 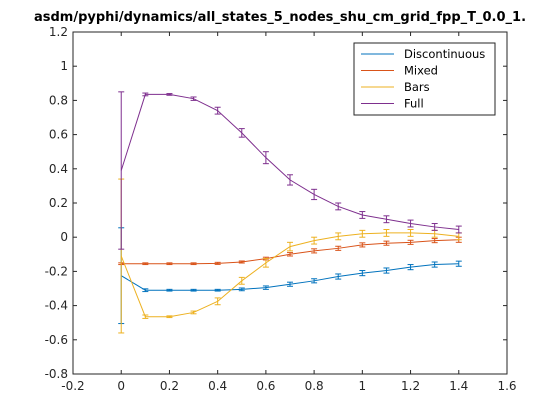 I want to click on y-tick-label: -0.8, so click(x=56, y=374).